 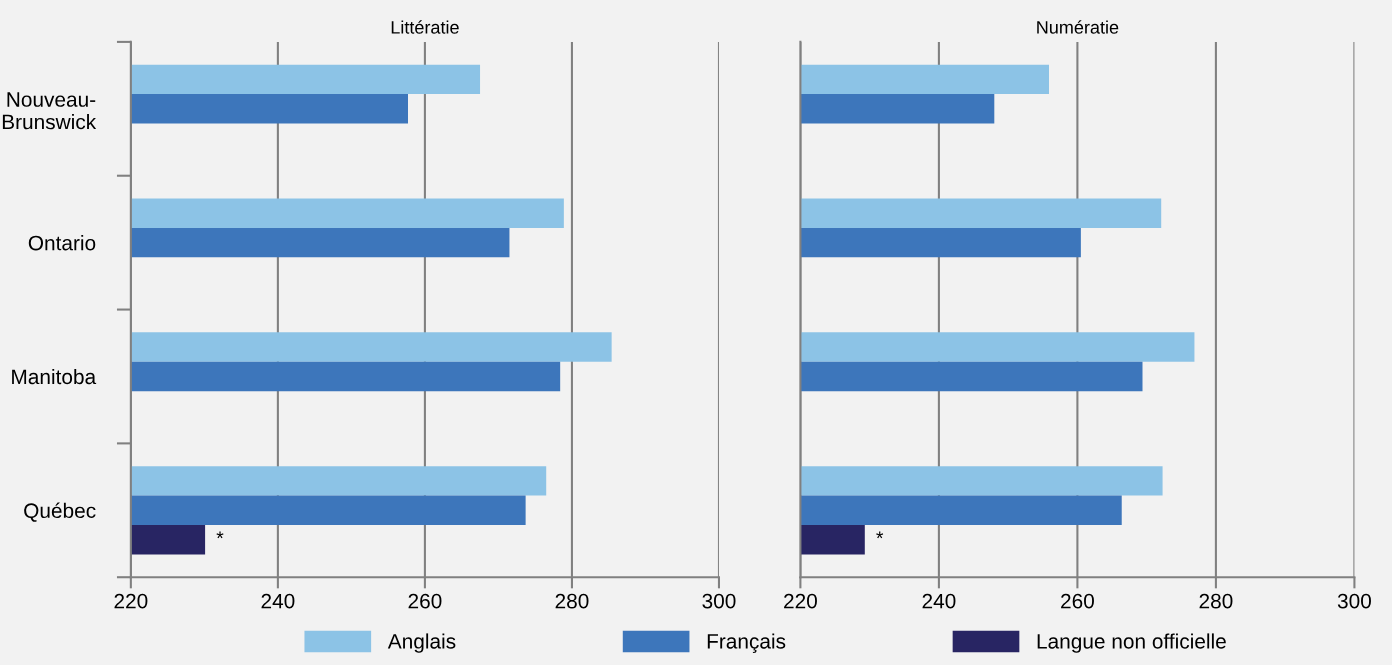 I want to click on y-tick-label: Ontario, so click(x=62, y=243).